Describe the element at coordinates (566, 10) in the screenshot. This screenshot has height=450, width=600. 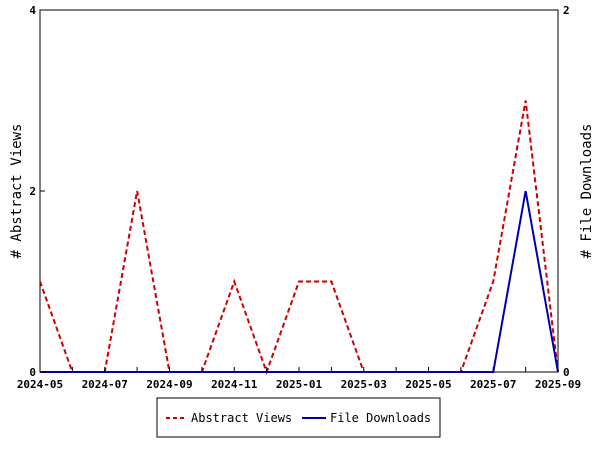
I see `right-y-tick-label-2: 2` at that location.